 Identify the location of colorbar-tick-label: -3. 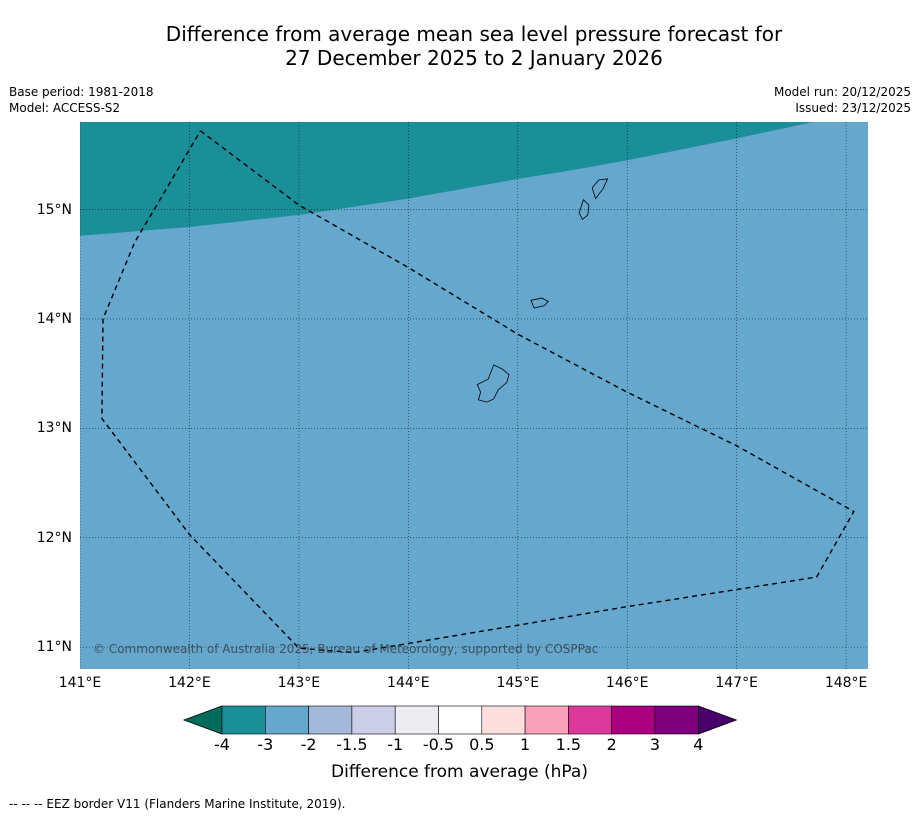
(265, 744).